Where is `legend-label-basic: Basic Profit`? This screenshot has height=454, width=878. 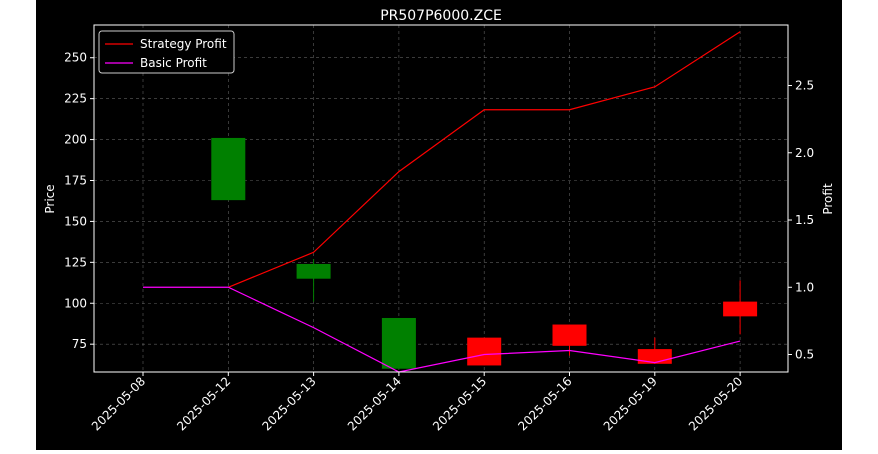 legend-label-basic: Basic Profit is located at coordinates (173, 63).